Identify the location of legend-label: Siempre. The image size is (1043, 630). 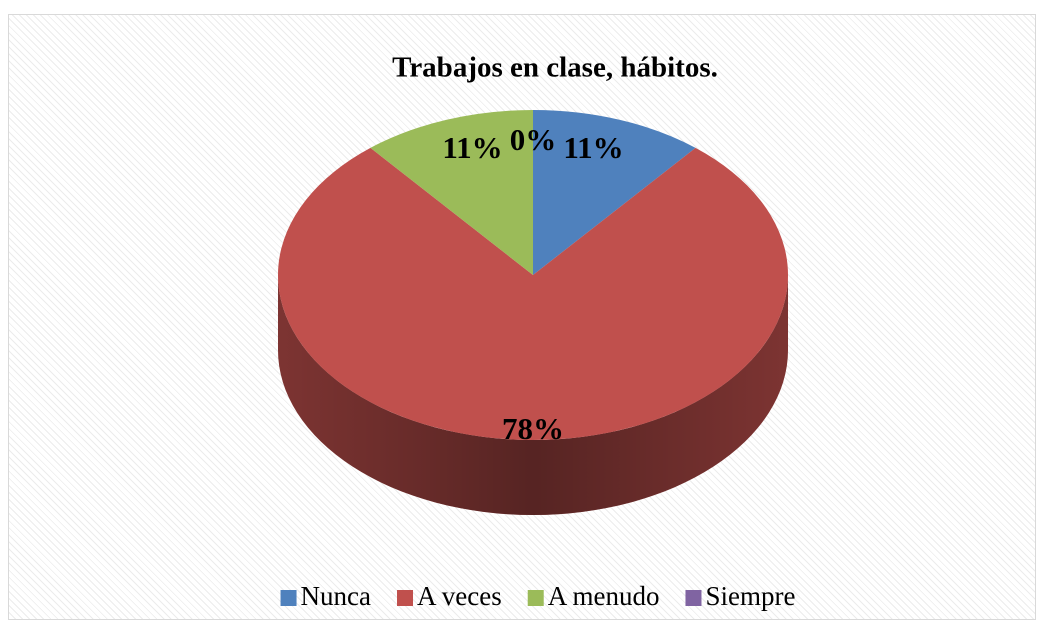
(750, 596).